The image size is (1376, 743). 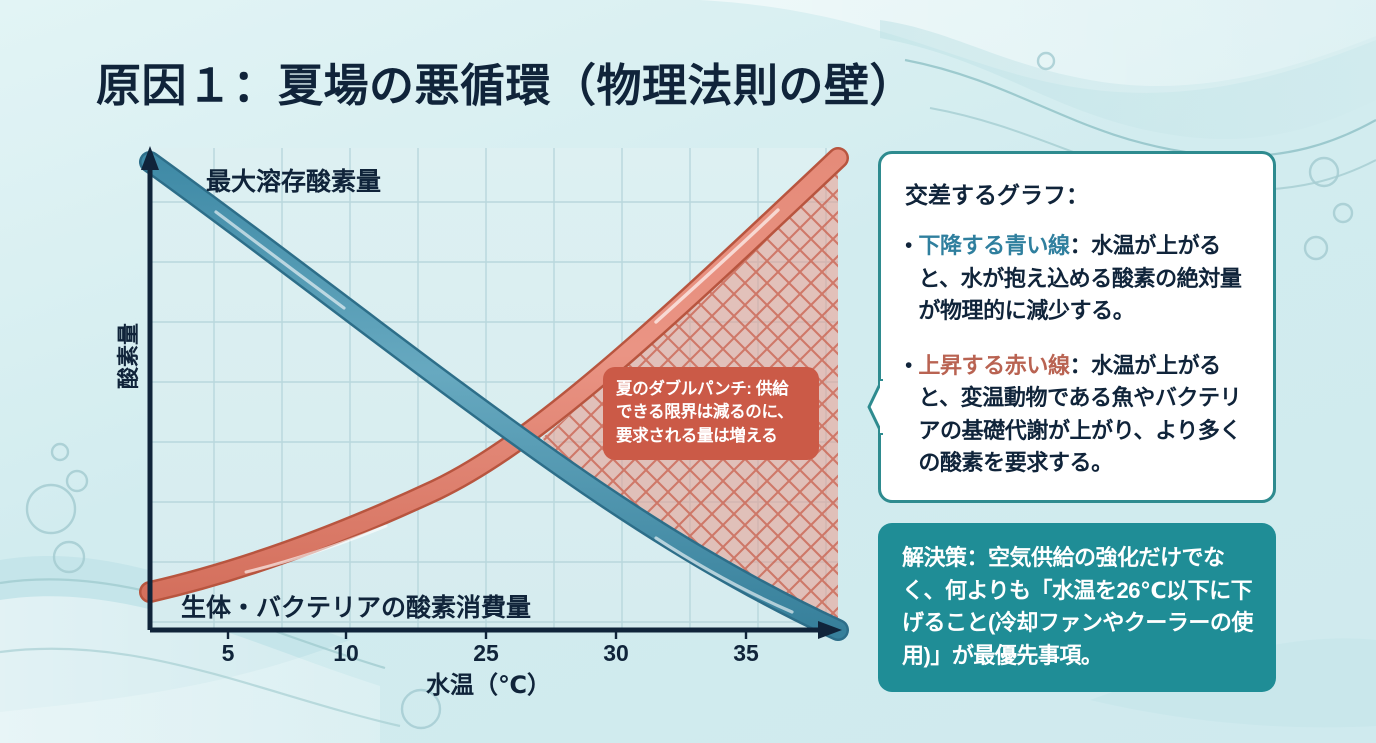 I want to click on x-axis-title: 水温（℃）, so click(x=489, y=685).